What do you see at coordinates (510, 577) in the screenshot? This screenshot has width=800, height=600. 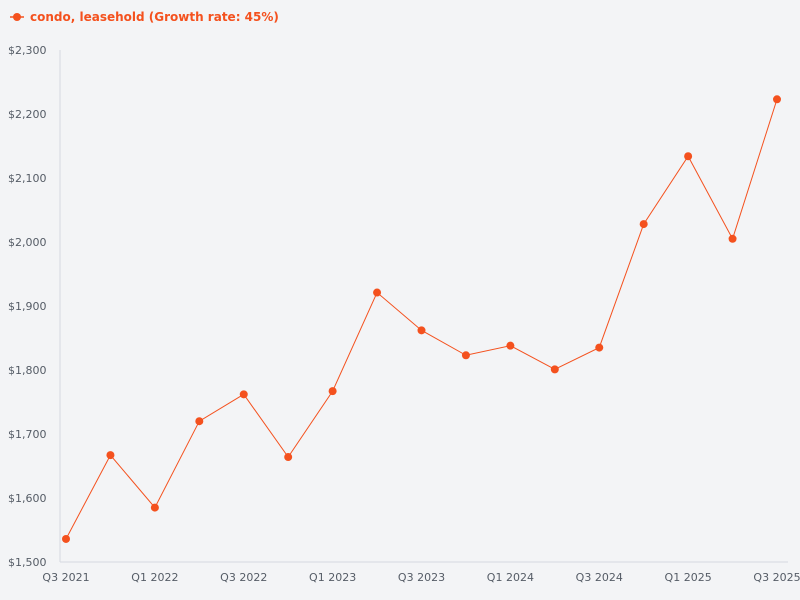 I see `x-tick-label: Q1 2024` at bounding box center [510, 577].